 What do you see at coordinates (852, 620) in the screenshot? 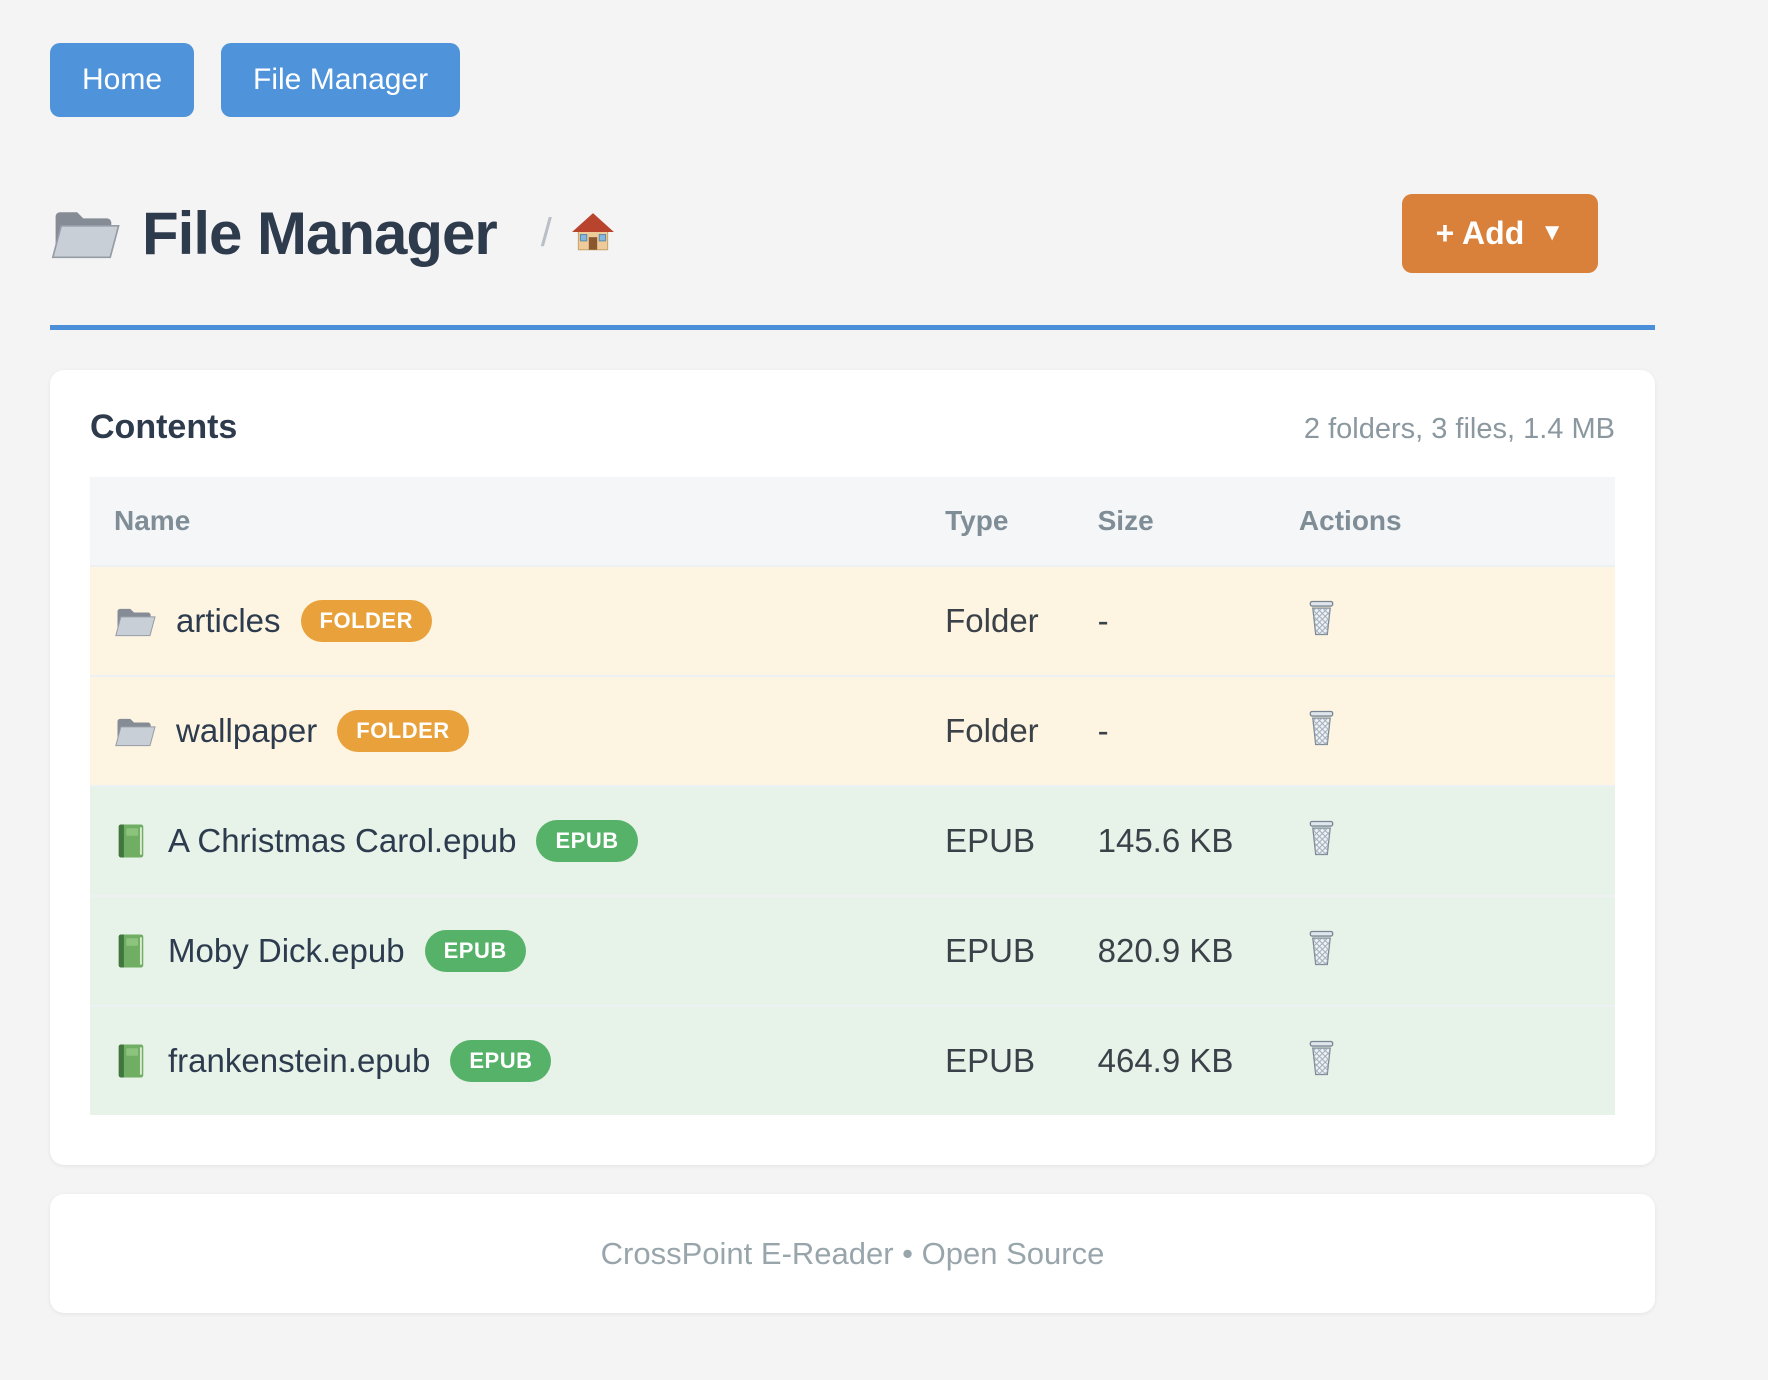
I see `table-row: articles FOLDER Folder -` at bounding box center [852, 620].